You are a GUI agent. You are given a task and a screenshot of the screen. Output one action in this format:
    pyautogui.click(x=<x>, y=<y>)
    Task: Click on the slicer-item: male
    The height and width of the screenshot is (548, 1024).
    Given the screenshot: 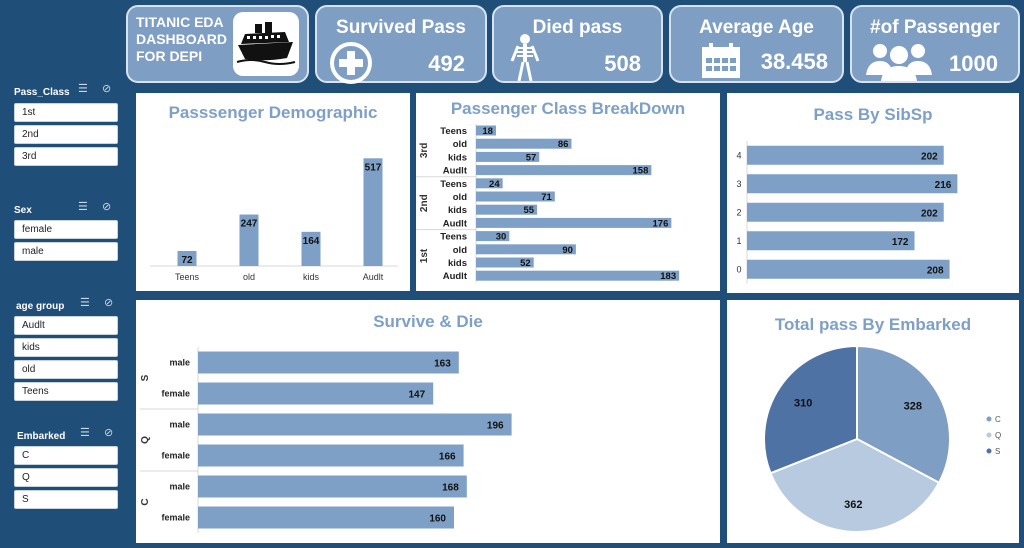 What is the action you would take?
    pyautogui.click(x=66, y=251)
    